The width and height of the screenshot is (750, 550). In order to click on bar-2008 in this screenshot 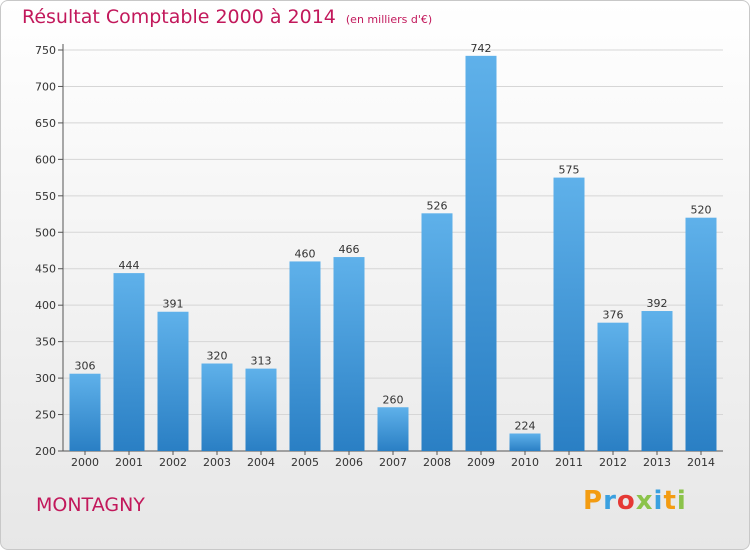, I will do `click(437, 332)`.